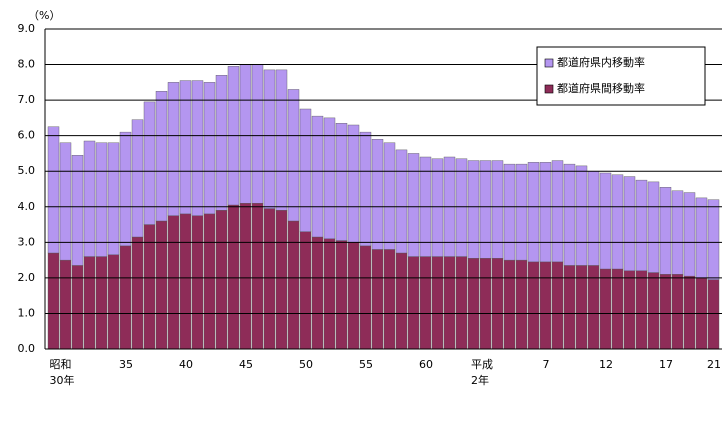  I want to click on y-tick-label: 1.0, so click(27, 312).